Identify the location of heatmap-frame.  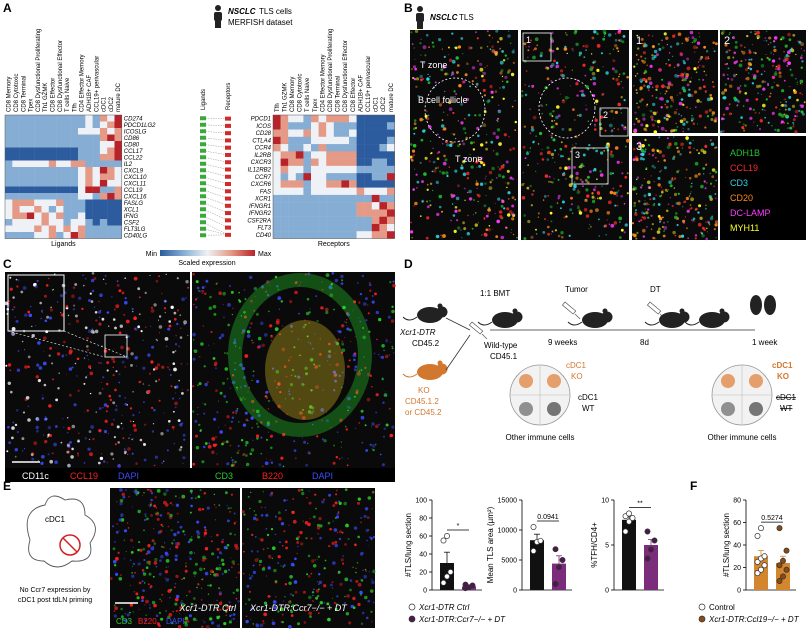
(333, 176).